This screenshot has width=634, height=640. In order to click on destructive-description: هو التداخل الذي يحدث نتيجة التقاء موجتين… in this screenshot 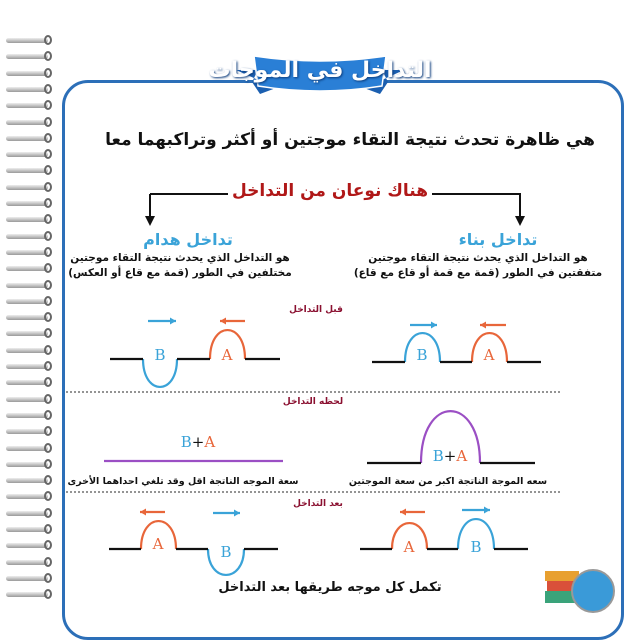, I will do `click(180, 266)`.